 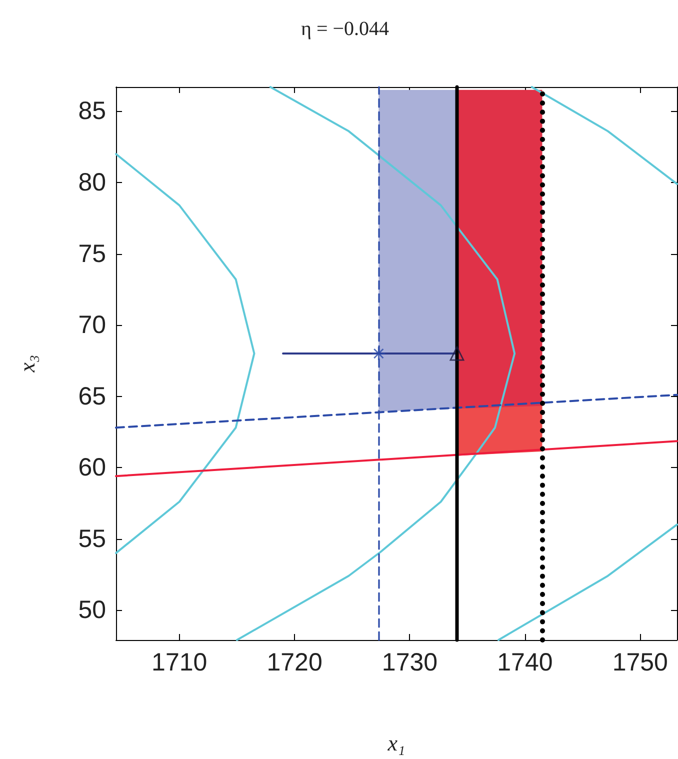 I want to click on y-tick-label: 80, so click(x=92, y=182).